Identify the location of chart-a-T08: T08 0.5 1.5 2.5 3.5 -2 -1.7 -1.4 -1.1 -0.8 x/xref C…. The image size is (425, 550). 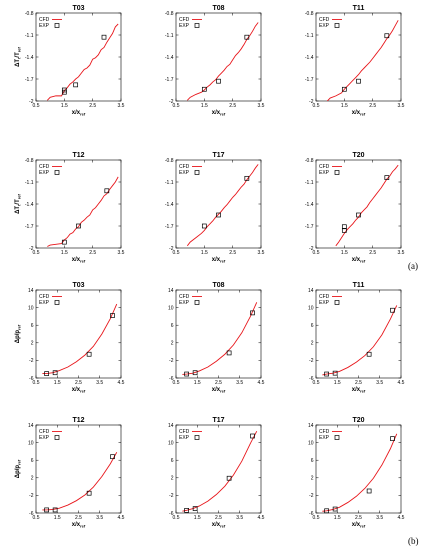
(215, 61).